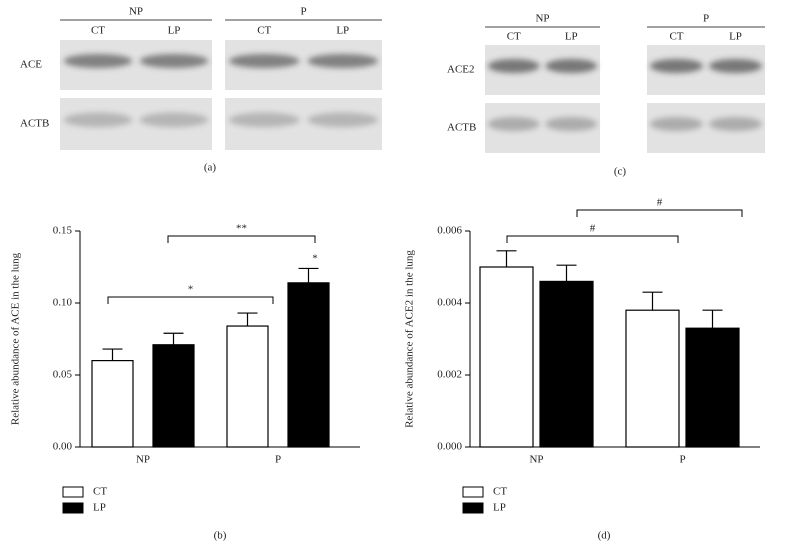  What do you see at coordinates (620, 172) in the screenshot?
I see `panel-label: (c)` at bounding box center [620, 172].